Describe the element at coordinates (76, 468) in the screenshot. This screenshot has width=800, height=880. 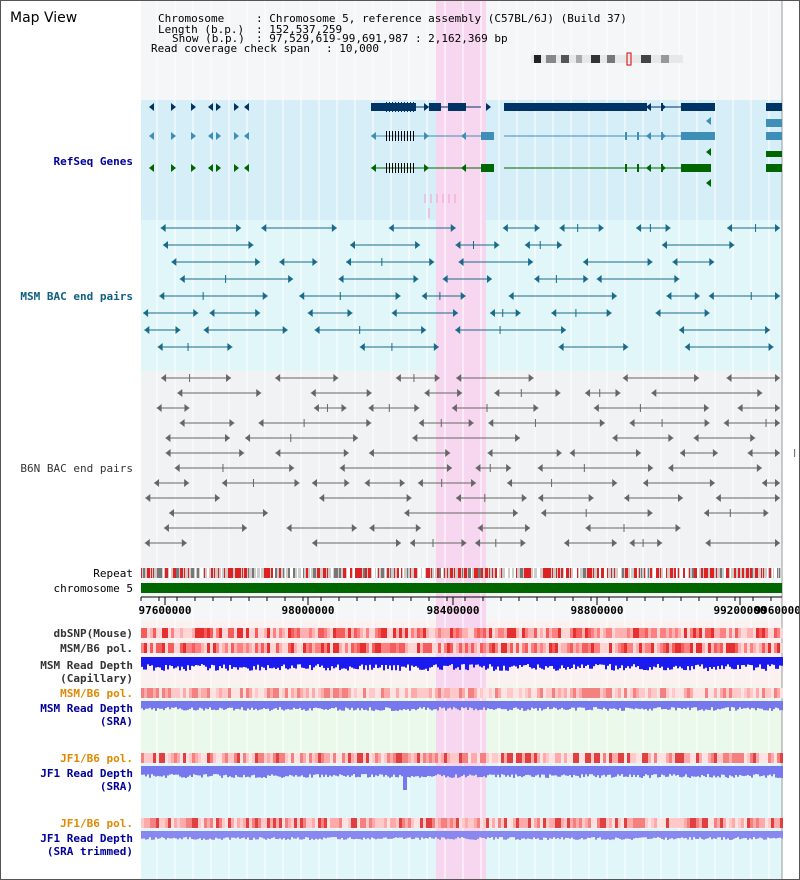
I see `track-label-b6n-bac: B6N BAC end pairs` at that location.